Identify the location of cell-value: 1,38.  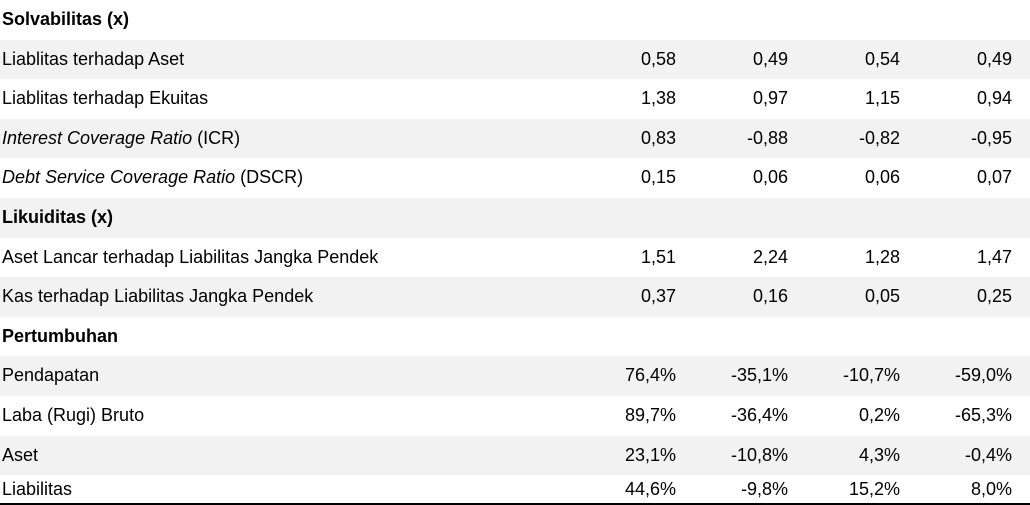
(658, 98).